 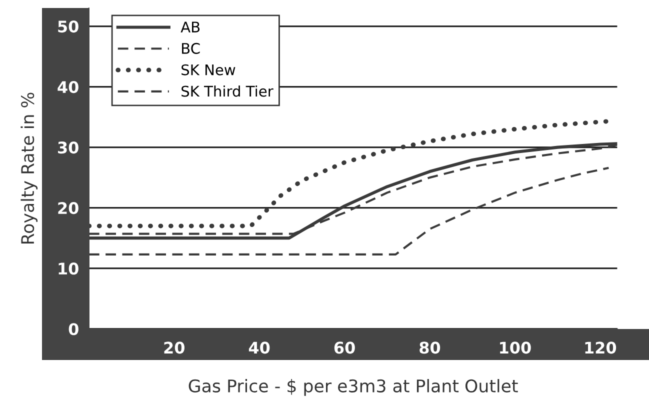 What do you see at coordinates (191, 48) in the screenshot?
I see `legend-label: BC` at bounding box center [191, 48].